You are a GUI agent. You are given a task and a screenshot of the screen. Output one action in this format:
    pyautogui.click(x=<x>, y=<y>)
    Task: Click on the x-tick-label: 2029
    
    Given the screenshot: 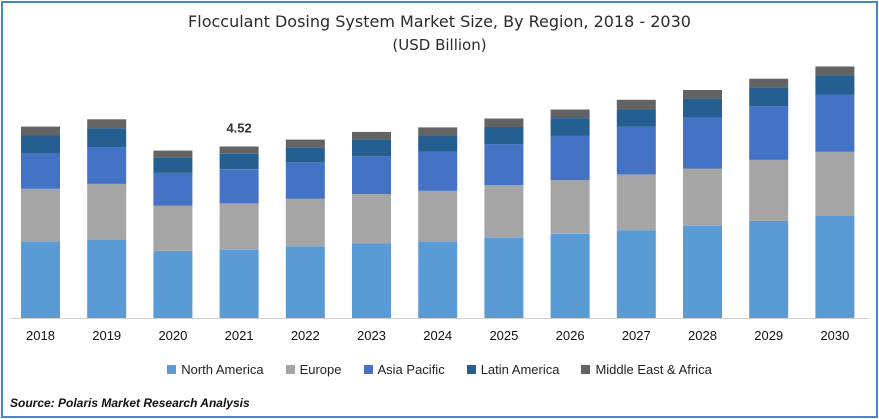 What is the action you would take?
    pyautogui.click(x=768, y=335)
    